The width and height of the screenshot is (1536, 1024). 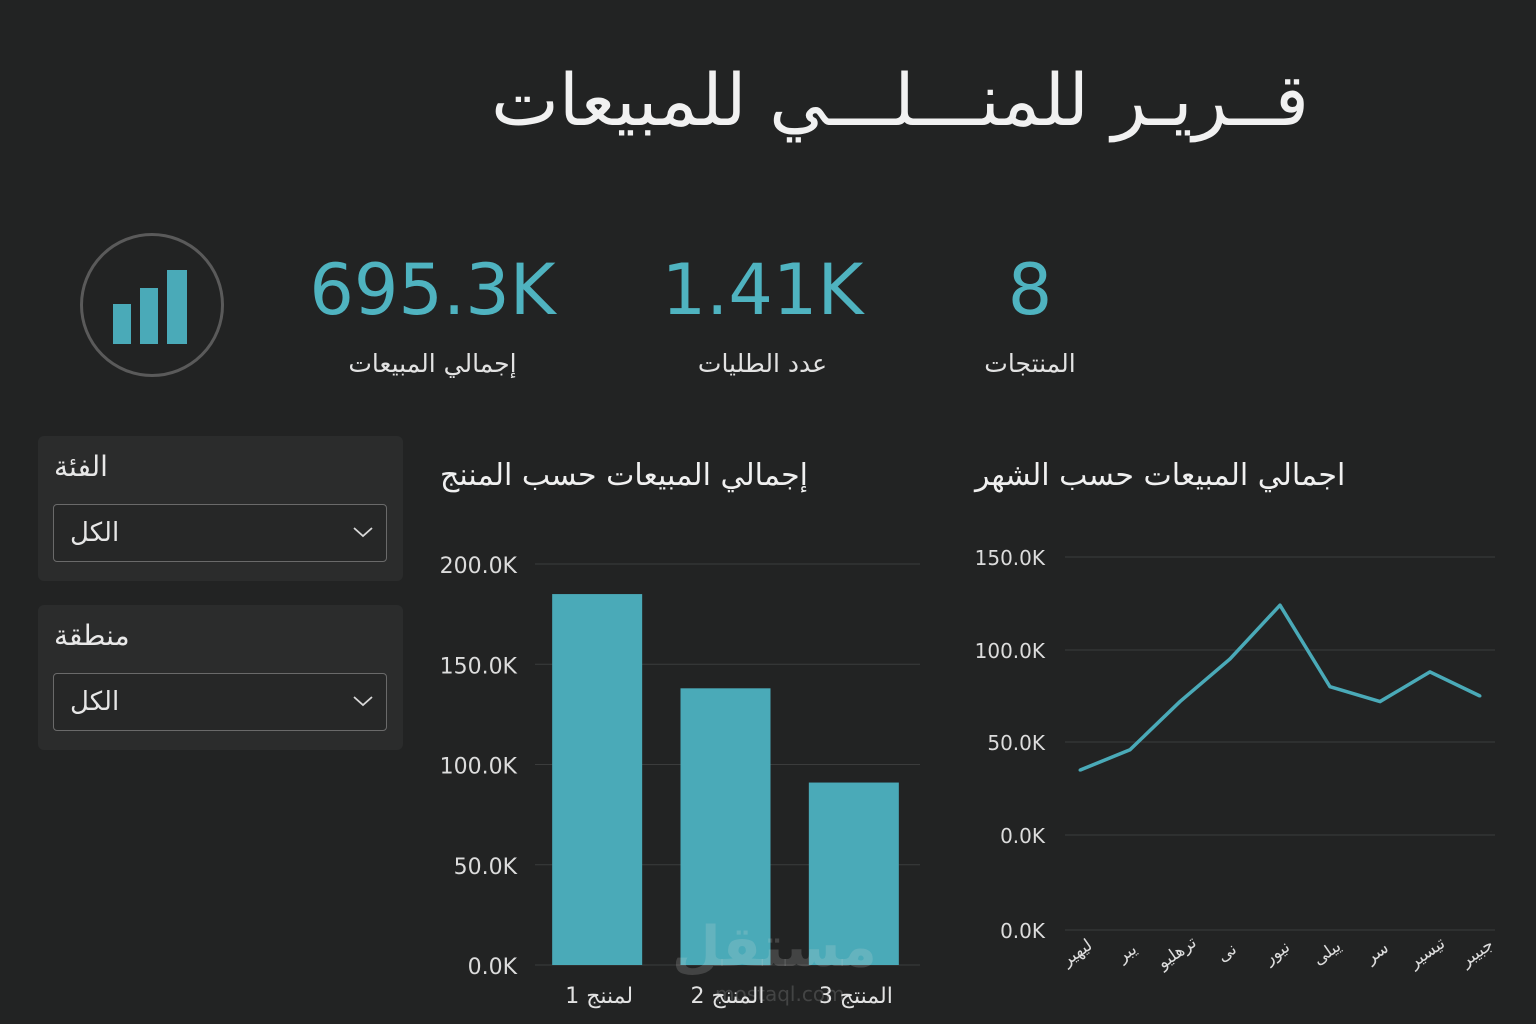 I want to click on x-tick-label: سر, so click(x=1377, y=953).